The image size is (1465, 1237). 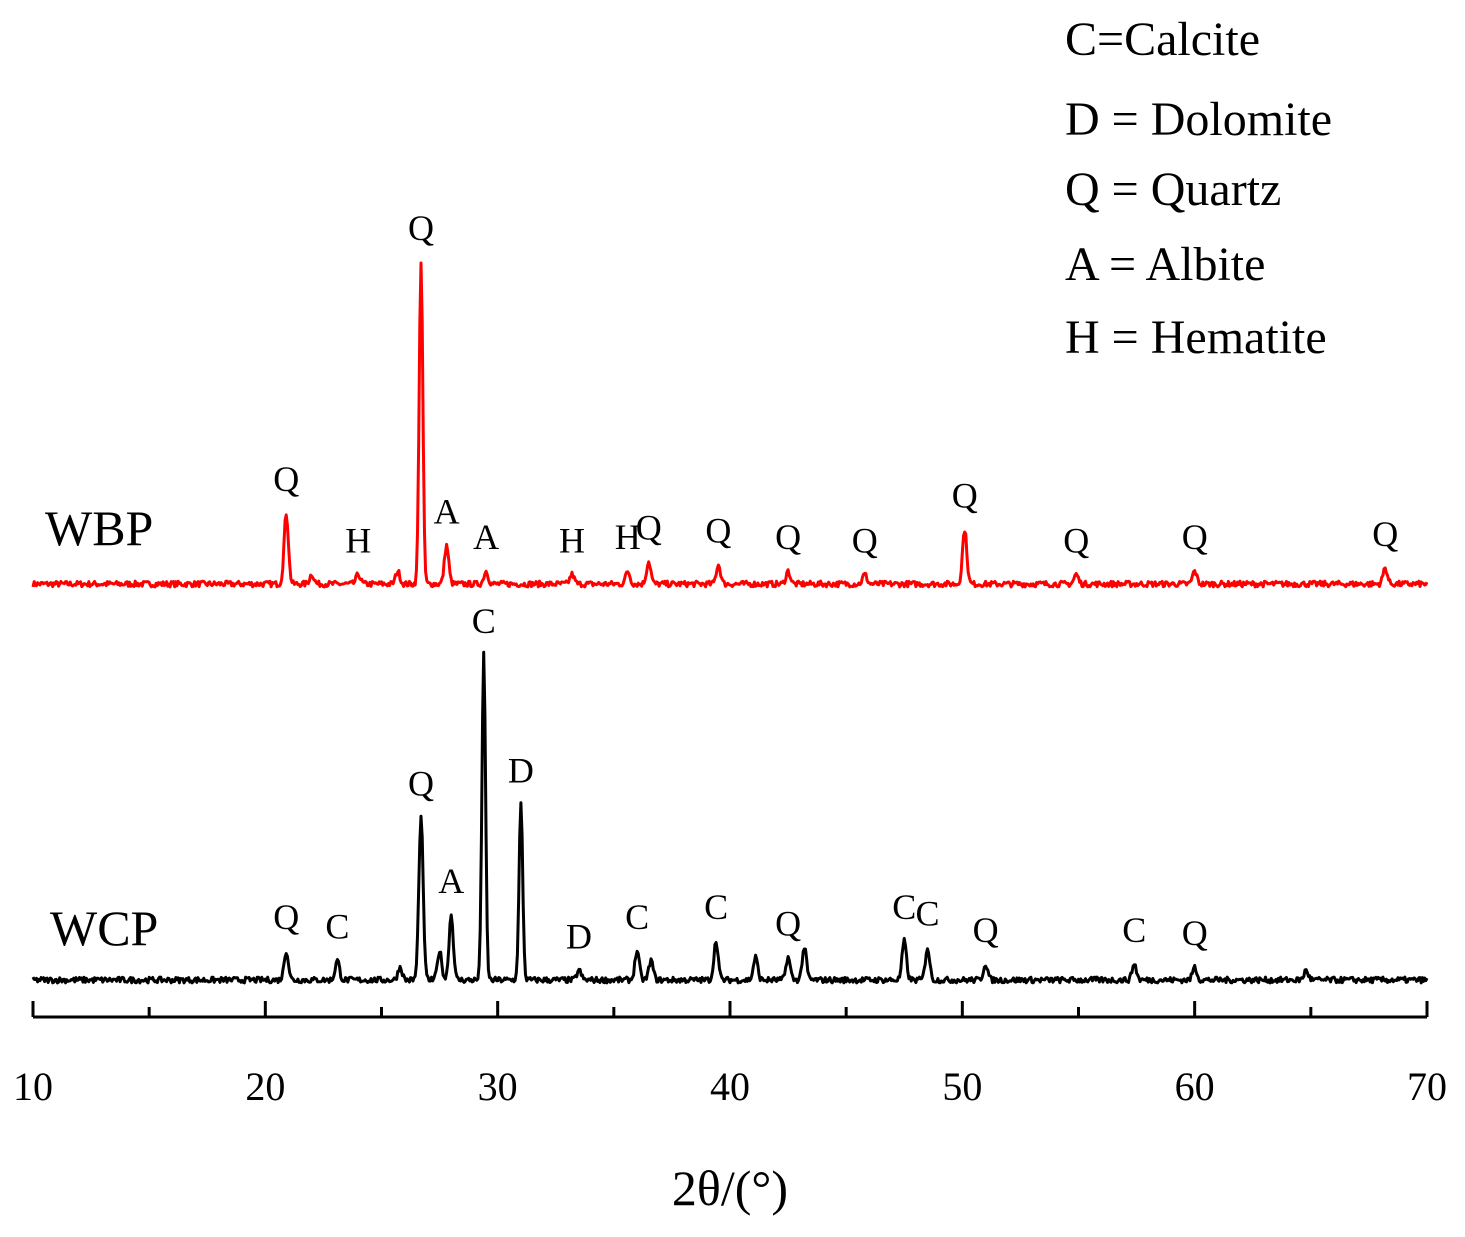 I want to click on series-label-wbp: WBP, so click(x=99, y=528).